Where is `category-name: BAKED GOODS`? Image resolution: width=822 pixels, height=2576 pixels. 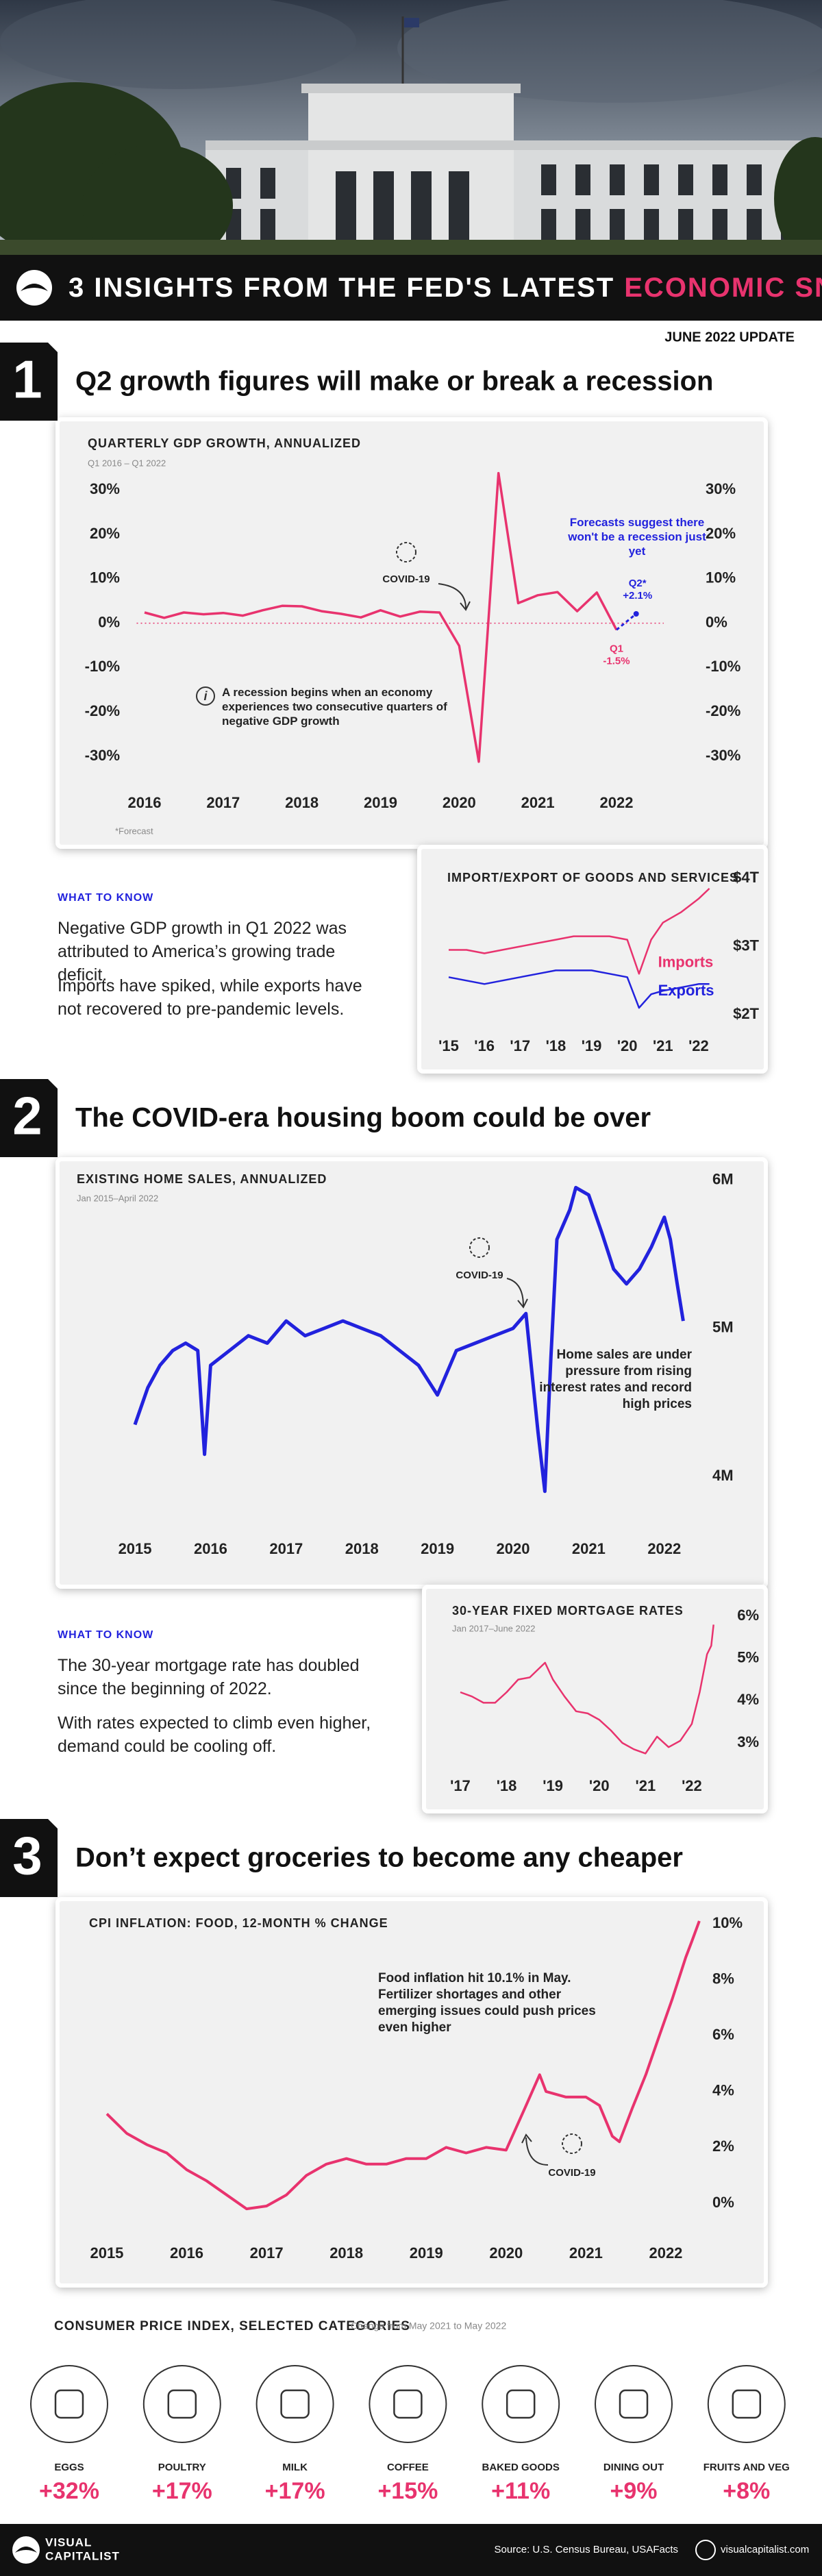 category-name: BAKED GOODS is located at coordinates (521, 2467).